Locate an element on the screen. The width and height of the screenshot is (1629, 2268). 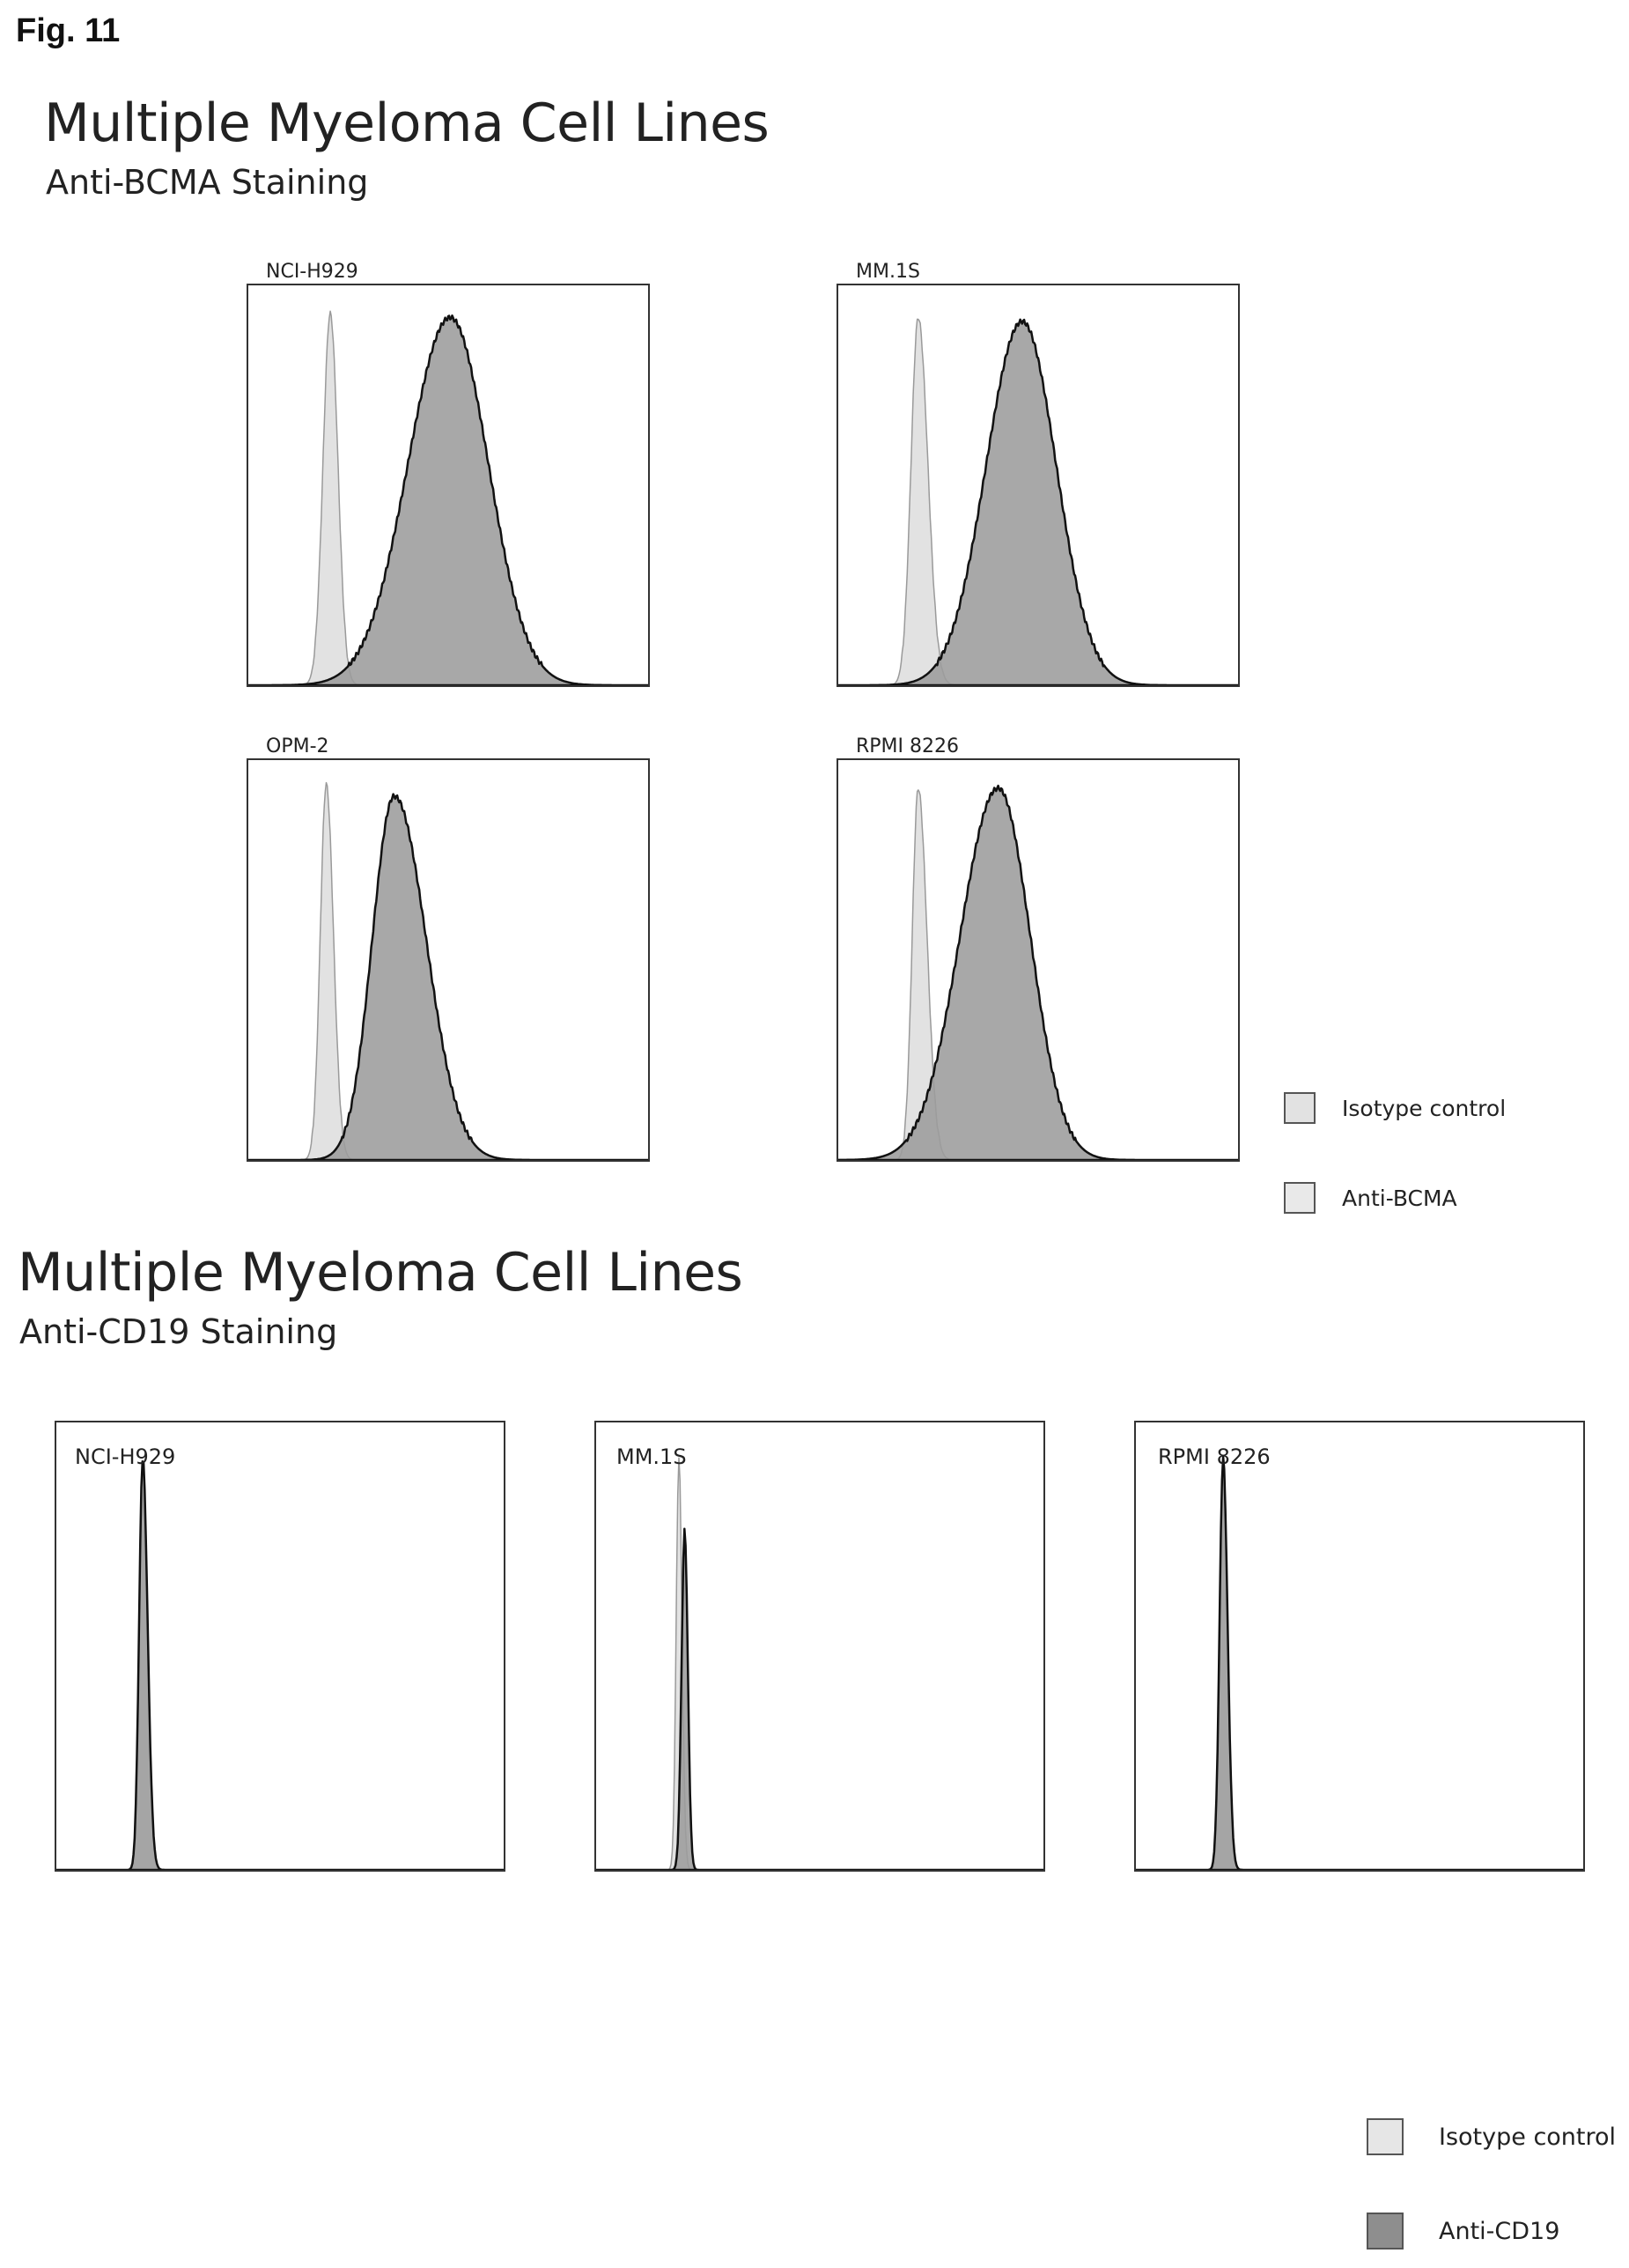
legend-item-anti-cd19: Anti-CD19 is located at coordinates (1463, 2232).